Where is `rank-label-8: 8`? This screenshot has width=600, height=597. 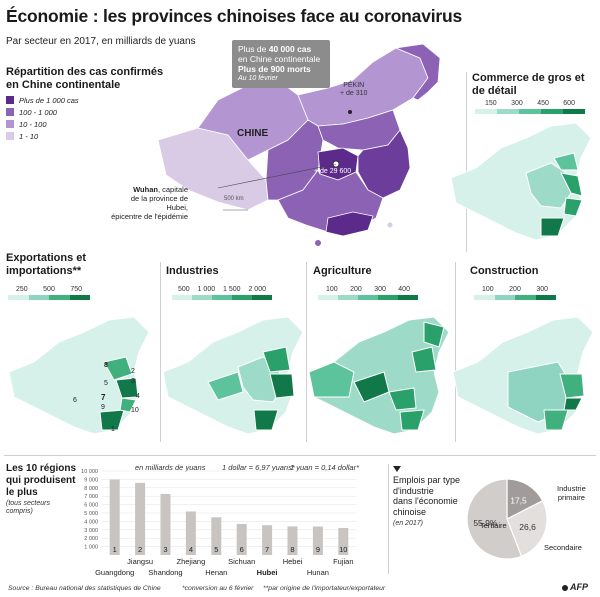 rank-label-8: 8 is located at coordinates (106, 365).